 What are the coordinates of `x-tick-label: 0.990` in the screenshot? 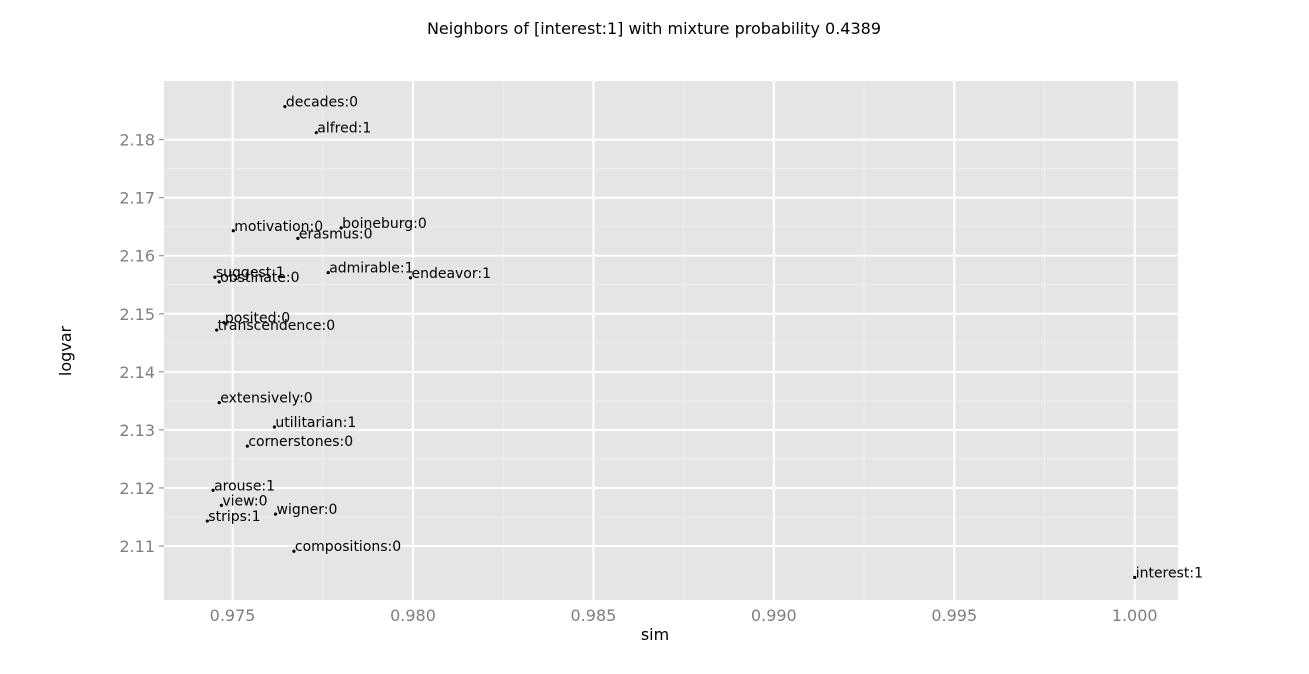 It's located at (774, 615).